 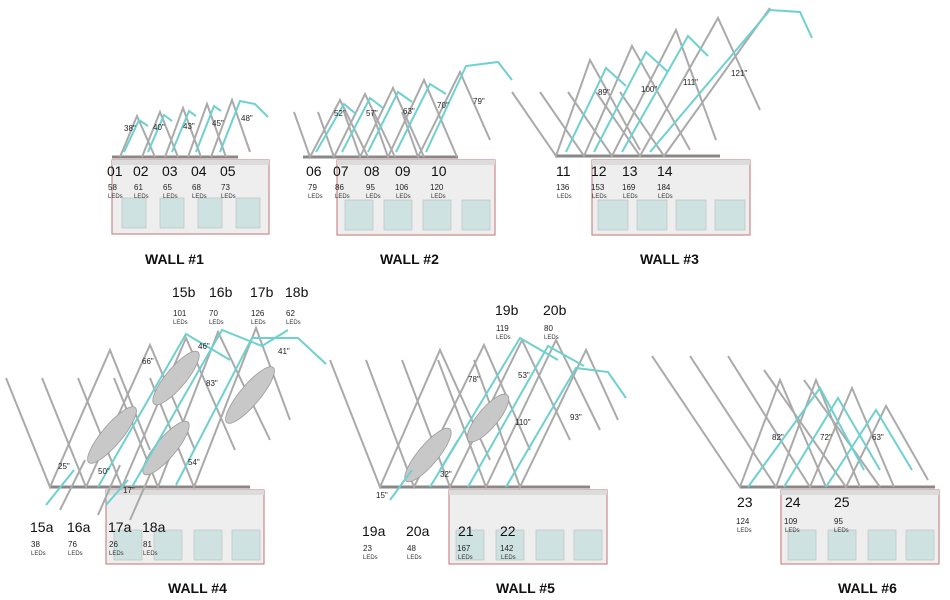 What do you see at coordinates (630, 171) in the screenshot?
I see `segment-number: 13` at bounding box center [630, 171].